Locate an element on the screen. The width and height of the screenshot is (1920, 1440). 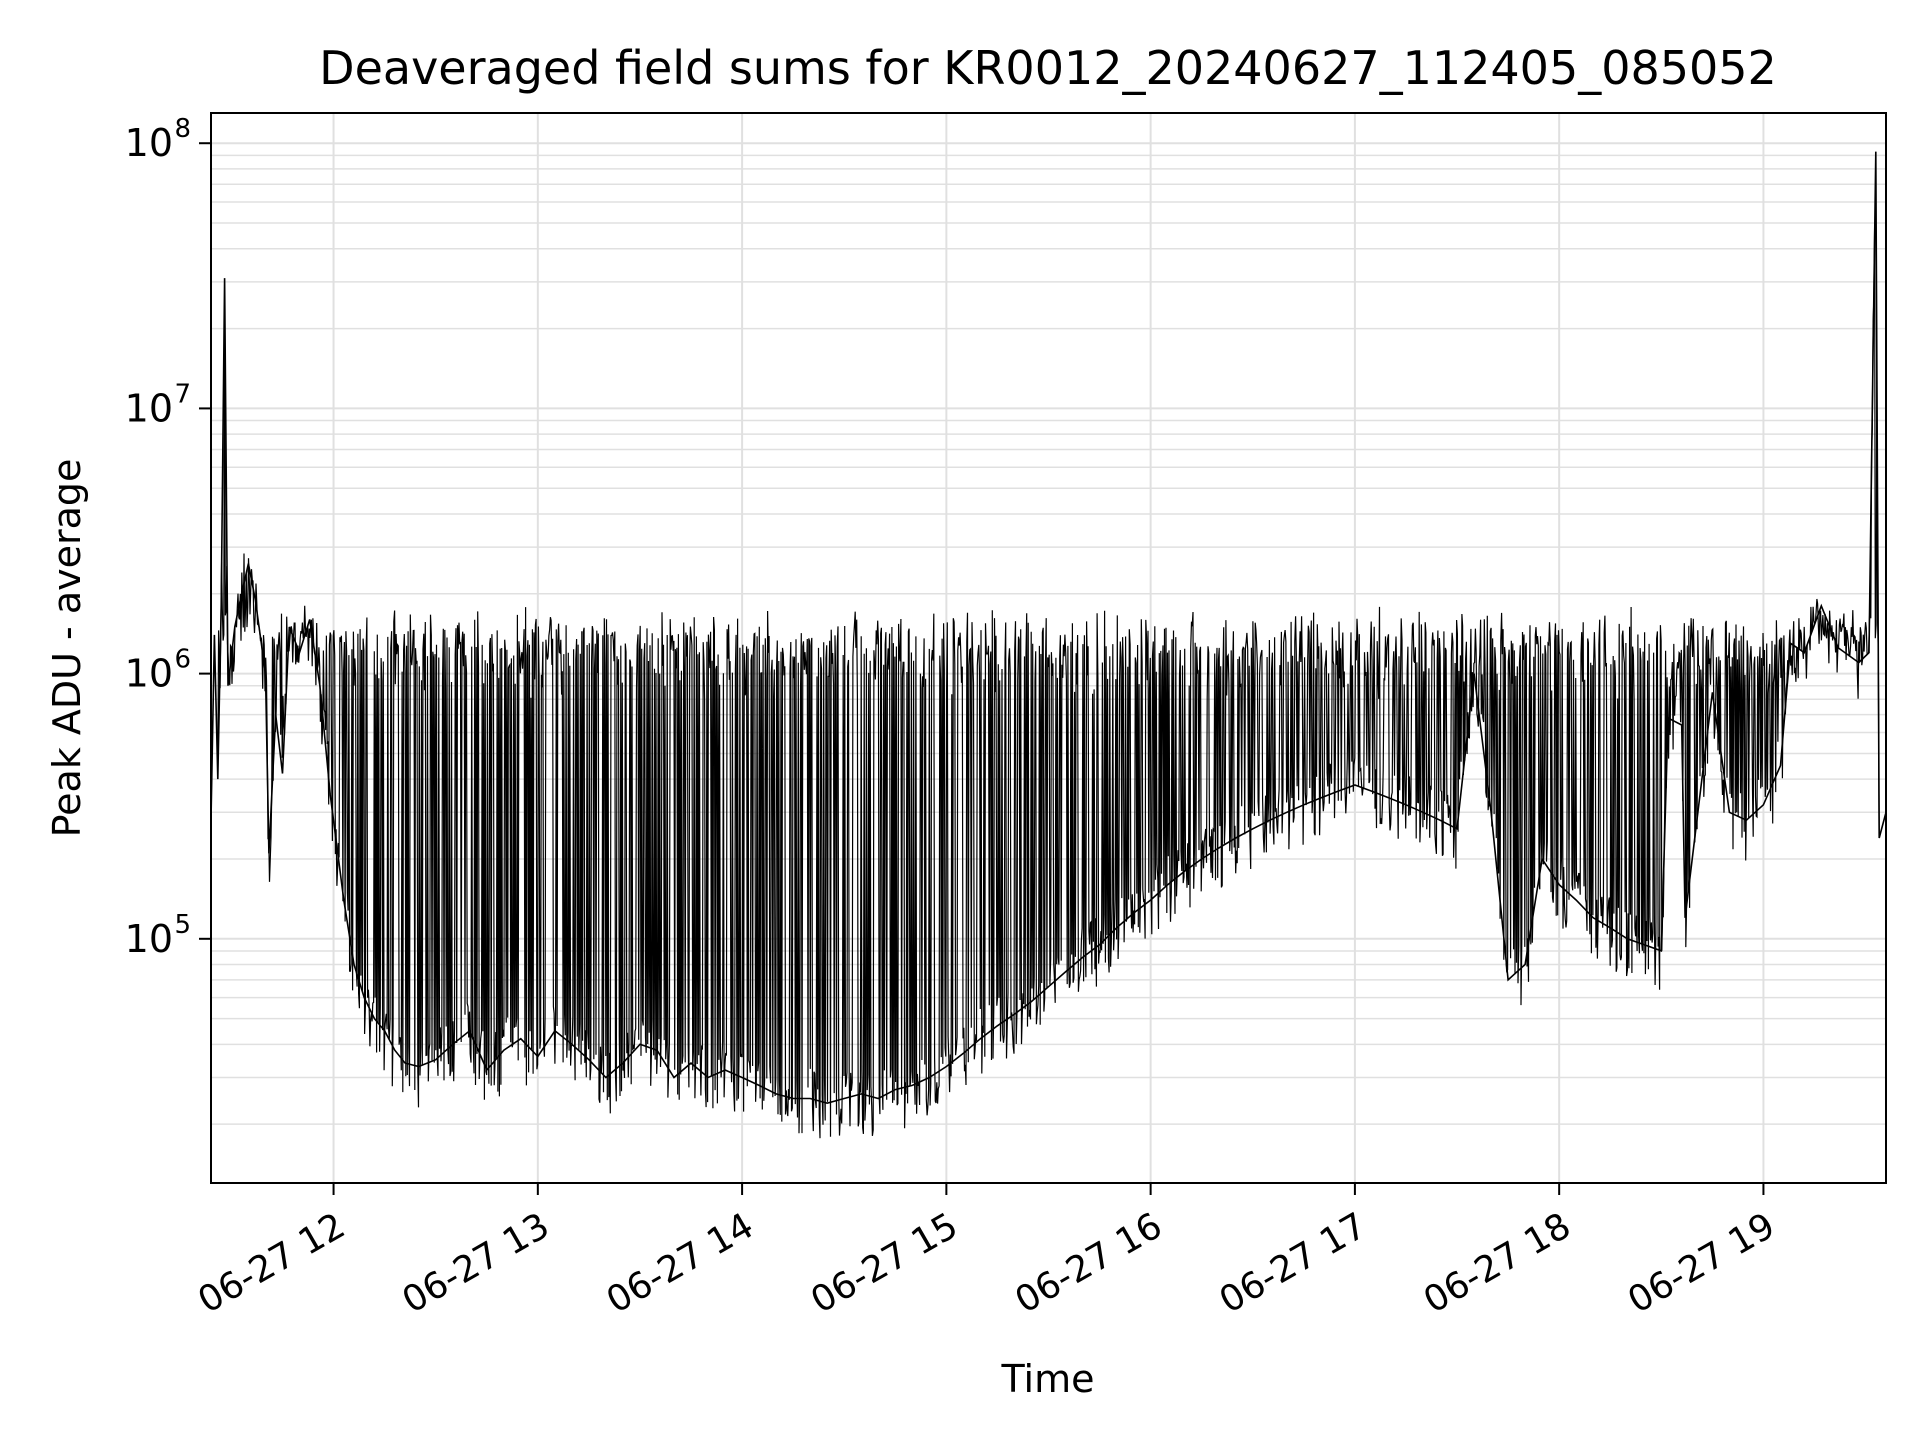
y-tick-exponent: 6 is located at coordinates (182, 660).